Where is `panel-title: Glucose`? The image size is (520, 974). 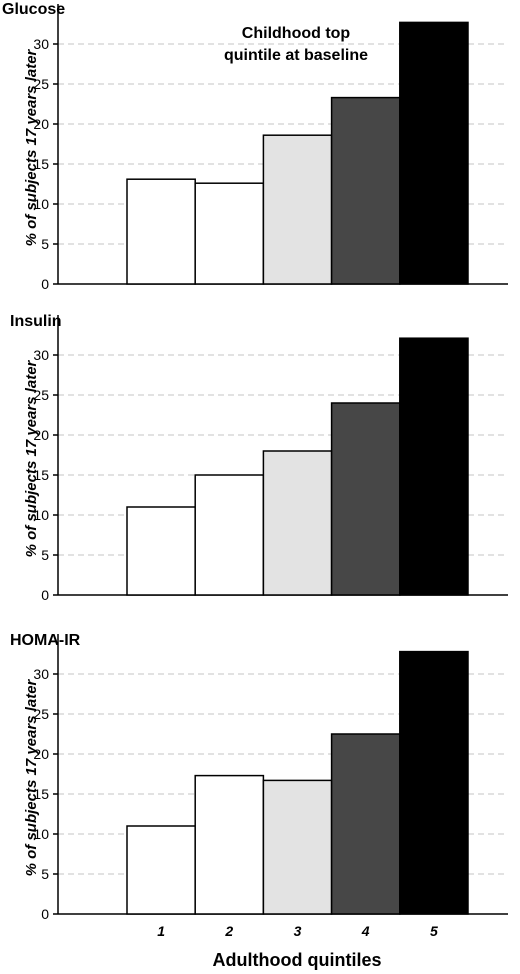 panel-title: Glucose is located at coordinates (33, 9).